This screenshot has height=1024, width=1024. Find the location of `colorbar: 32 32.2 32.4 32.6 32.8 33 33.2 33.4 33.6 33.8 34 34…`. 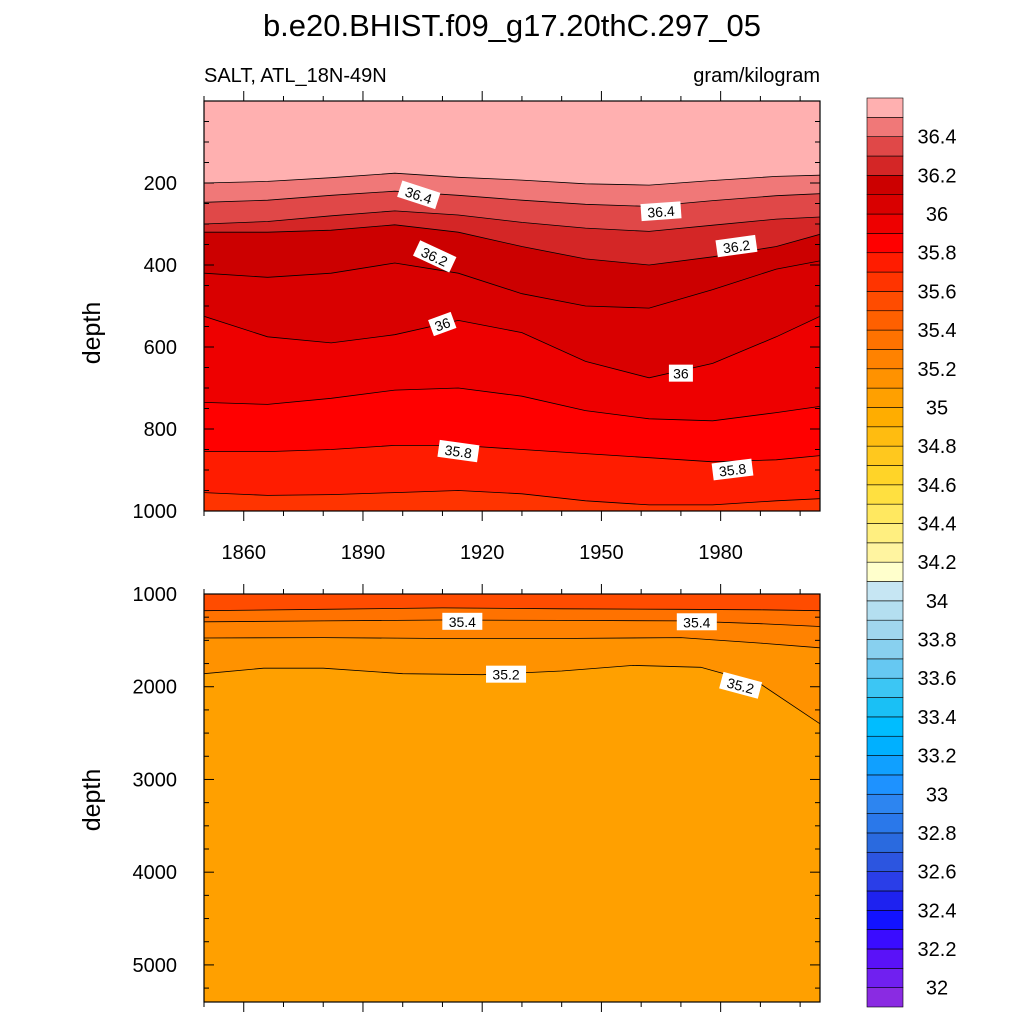

colorbar: 32 32.2 32.4 32.6 32.8 33 33.2 33.4 33.6 33.8 34 34… is located at coordinates (911, 552).